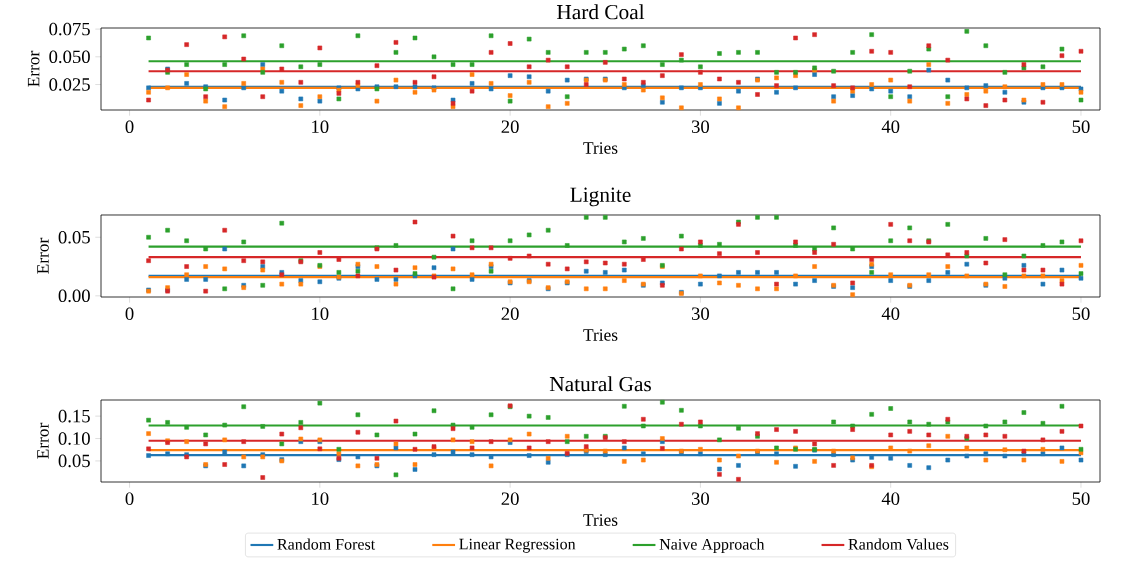 This screenshot has width=1124, height=565. Describe the element at coordinates (74, 438) in the screenshot. I see `y-tick-label: 0.10` at that location.